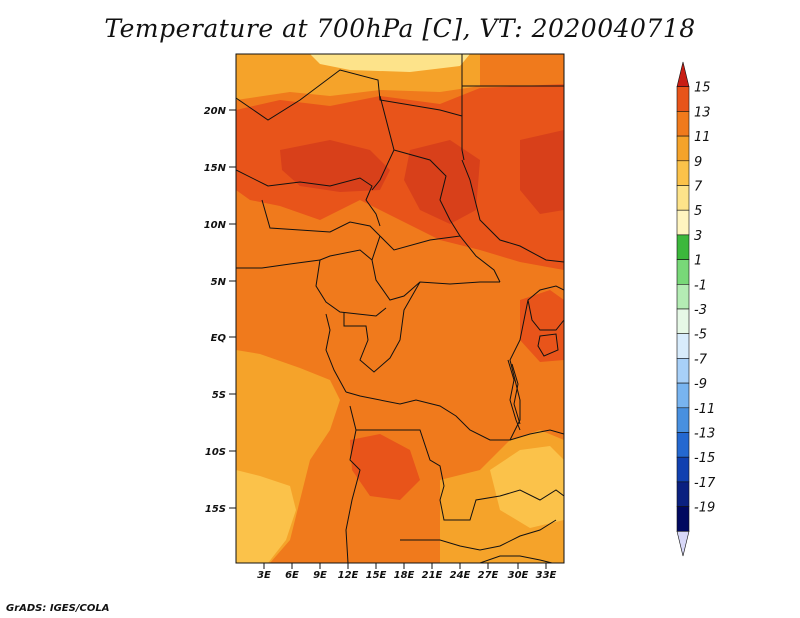 This screenshot has height=618, width=800. I want to click on lon-tick-label: 9E, so click(320, 575).